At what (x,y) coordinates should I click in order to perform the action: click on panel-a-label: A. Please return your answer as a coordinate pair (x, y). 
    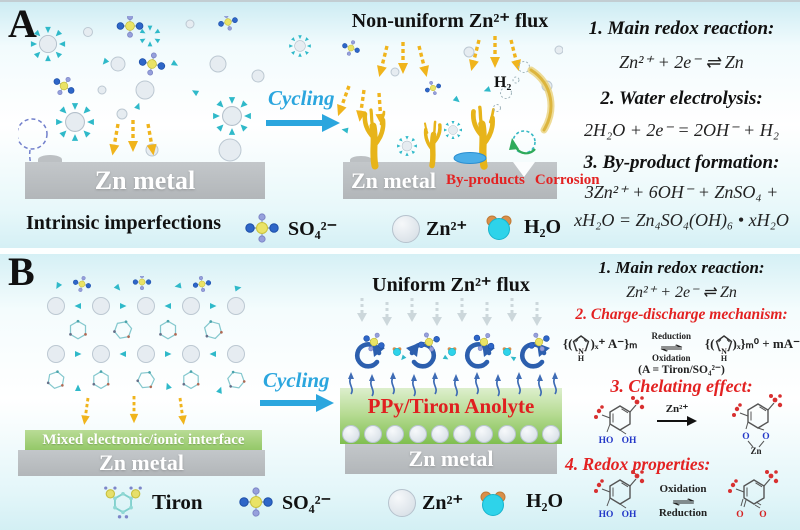
    Looking at the image, I should click on (22, 23).